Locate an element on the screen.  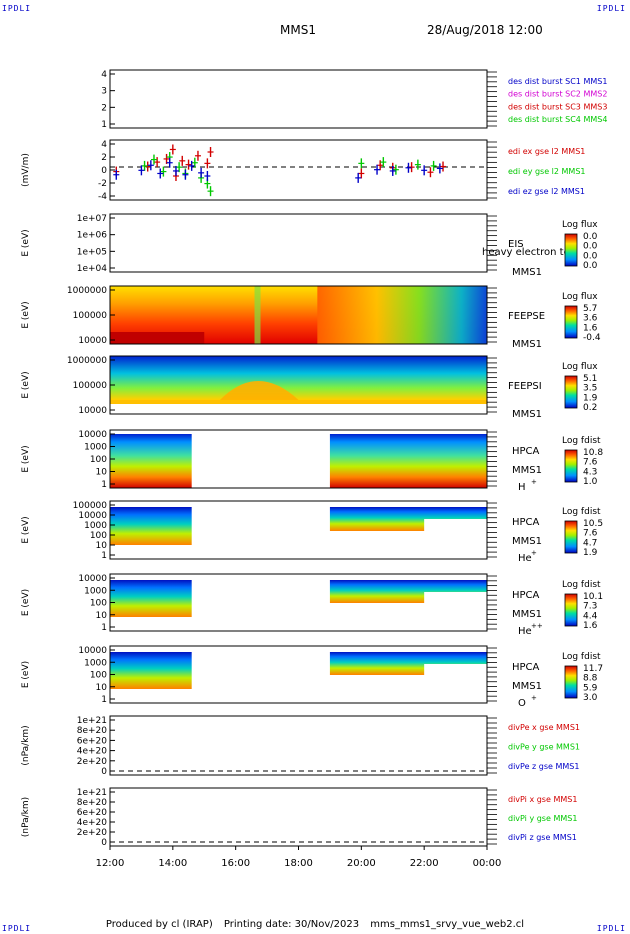
colorbar-tick-label: 0.0 is located at coordinates (590, 266).